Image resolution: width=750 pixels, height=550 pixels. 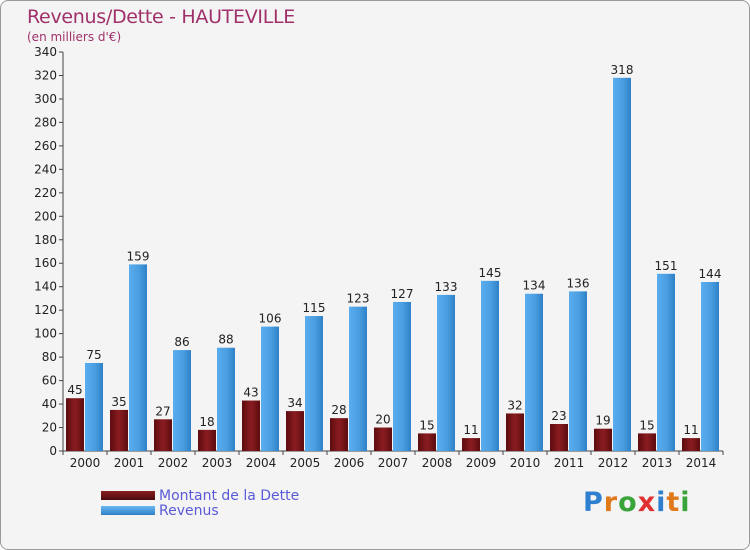 I want to click on data-label: 18, so click(x=206, y=422).